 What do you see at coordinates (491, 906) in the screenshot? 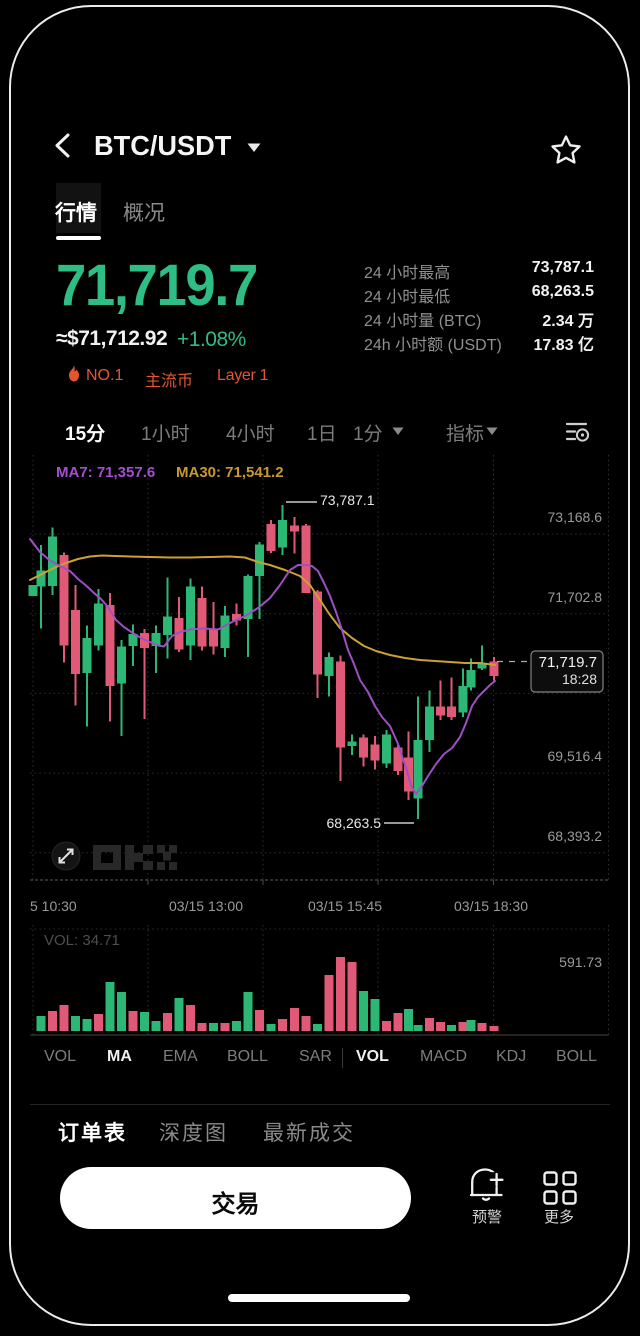
I see `svg-text: 03/15 18:30` at bounding box center [491, 906].